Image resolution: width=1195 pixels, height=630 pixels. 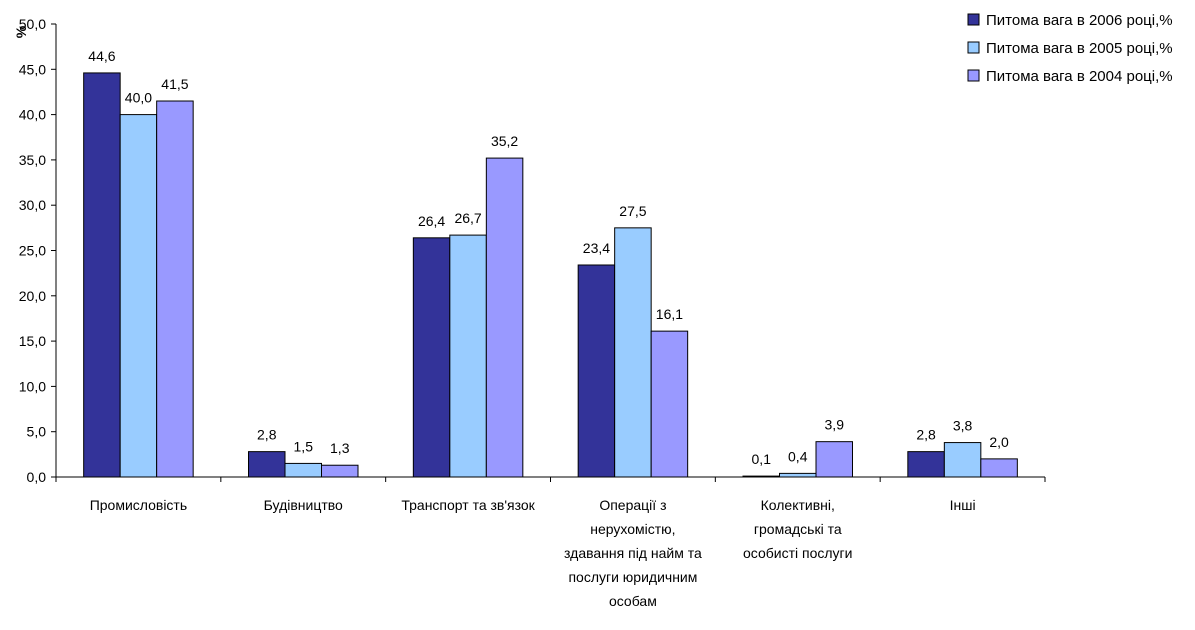 What do you see at coordinates (138, 505) in the screenshot?
I see `x-tick-label: Промисловість` at bounding box center [138, 505].